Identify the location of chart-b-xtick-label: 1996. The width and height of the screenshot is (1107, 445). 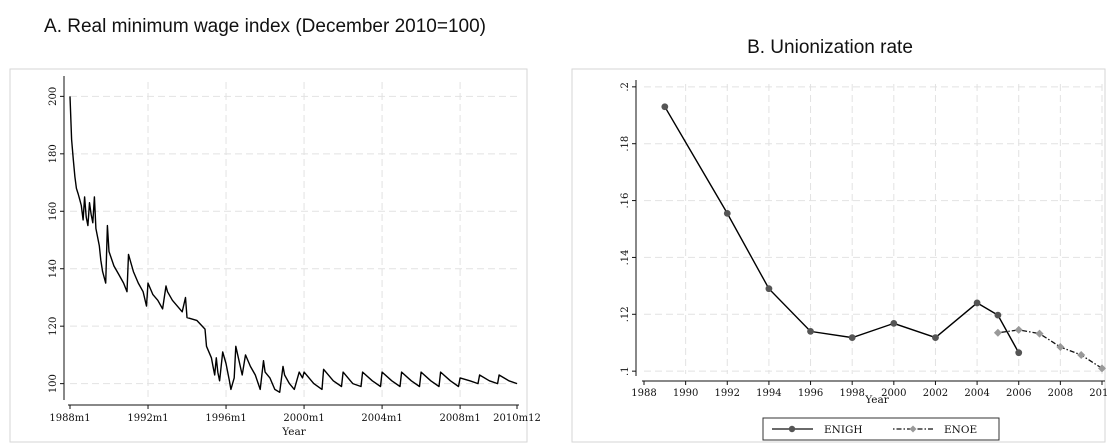
(810, 393).